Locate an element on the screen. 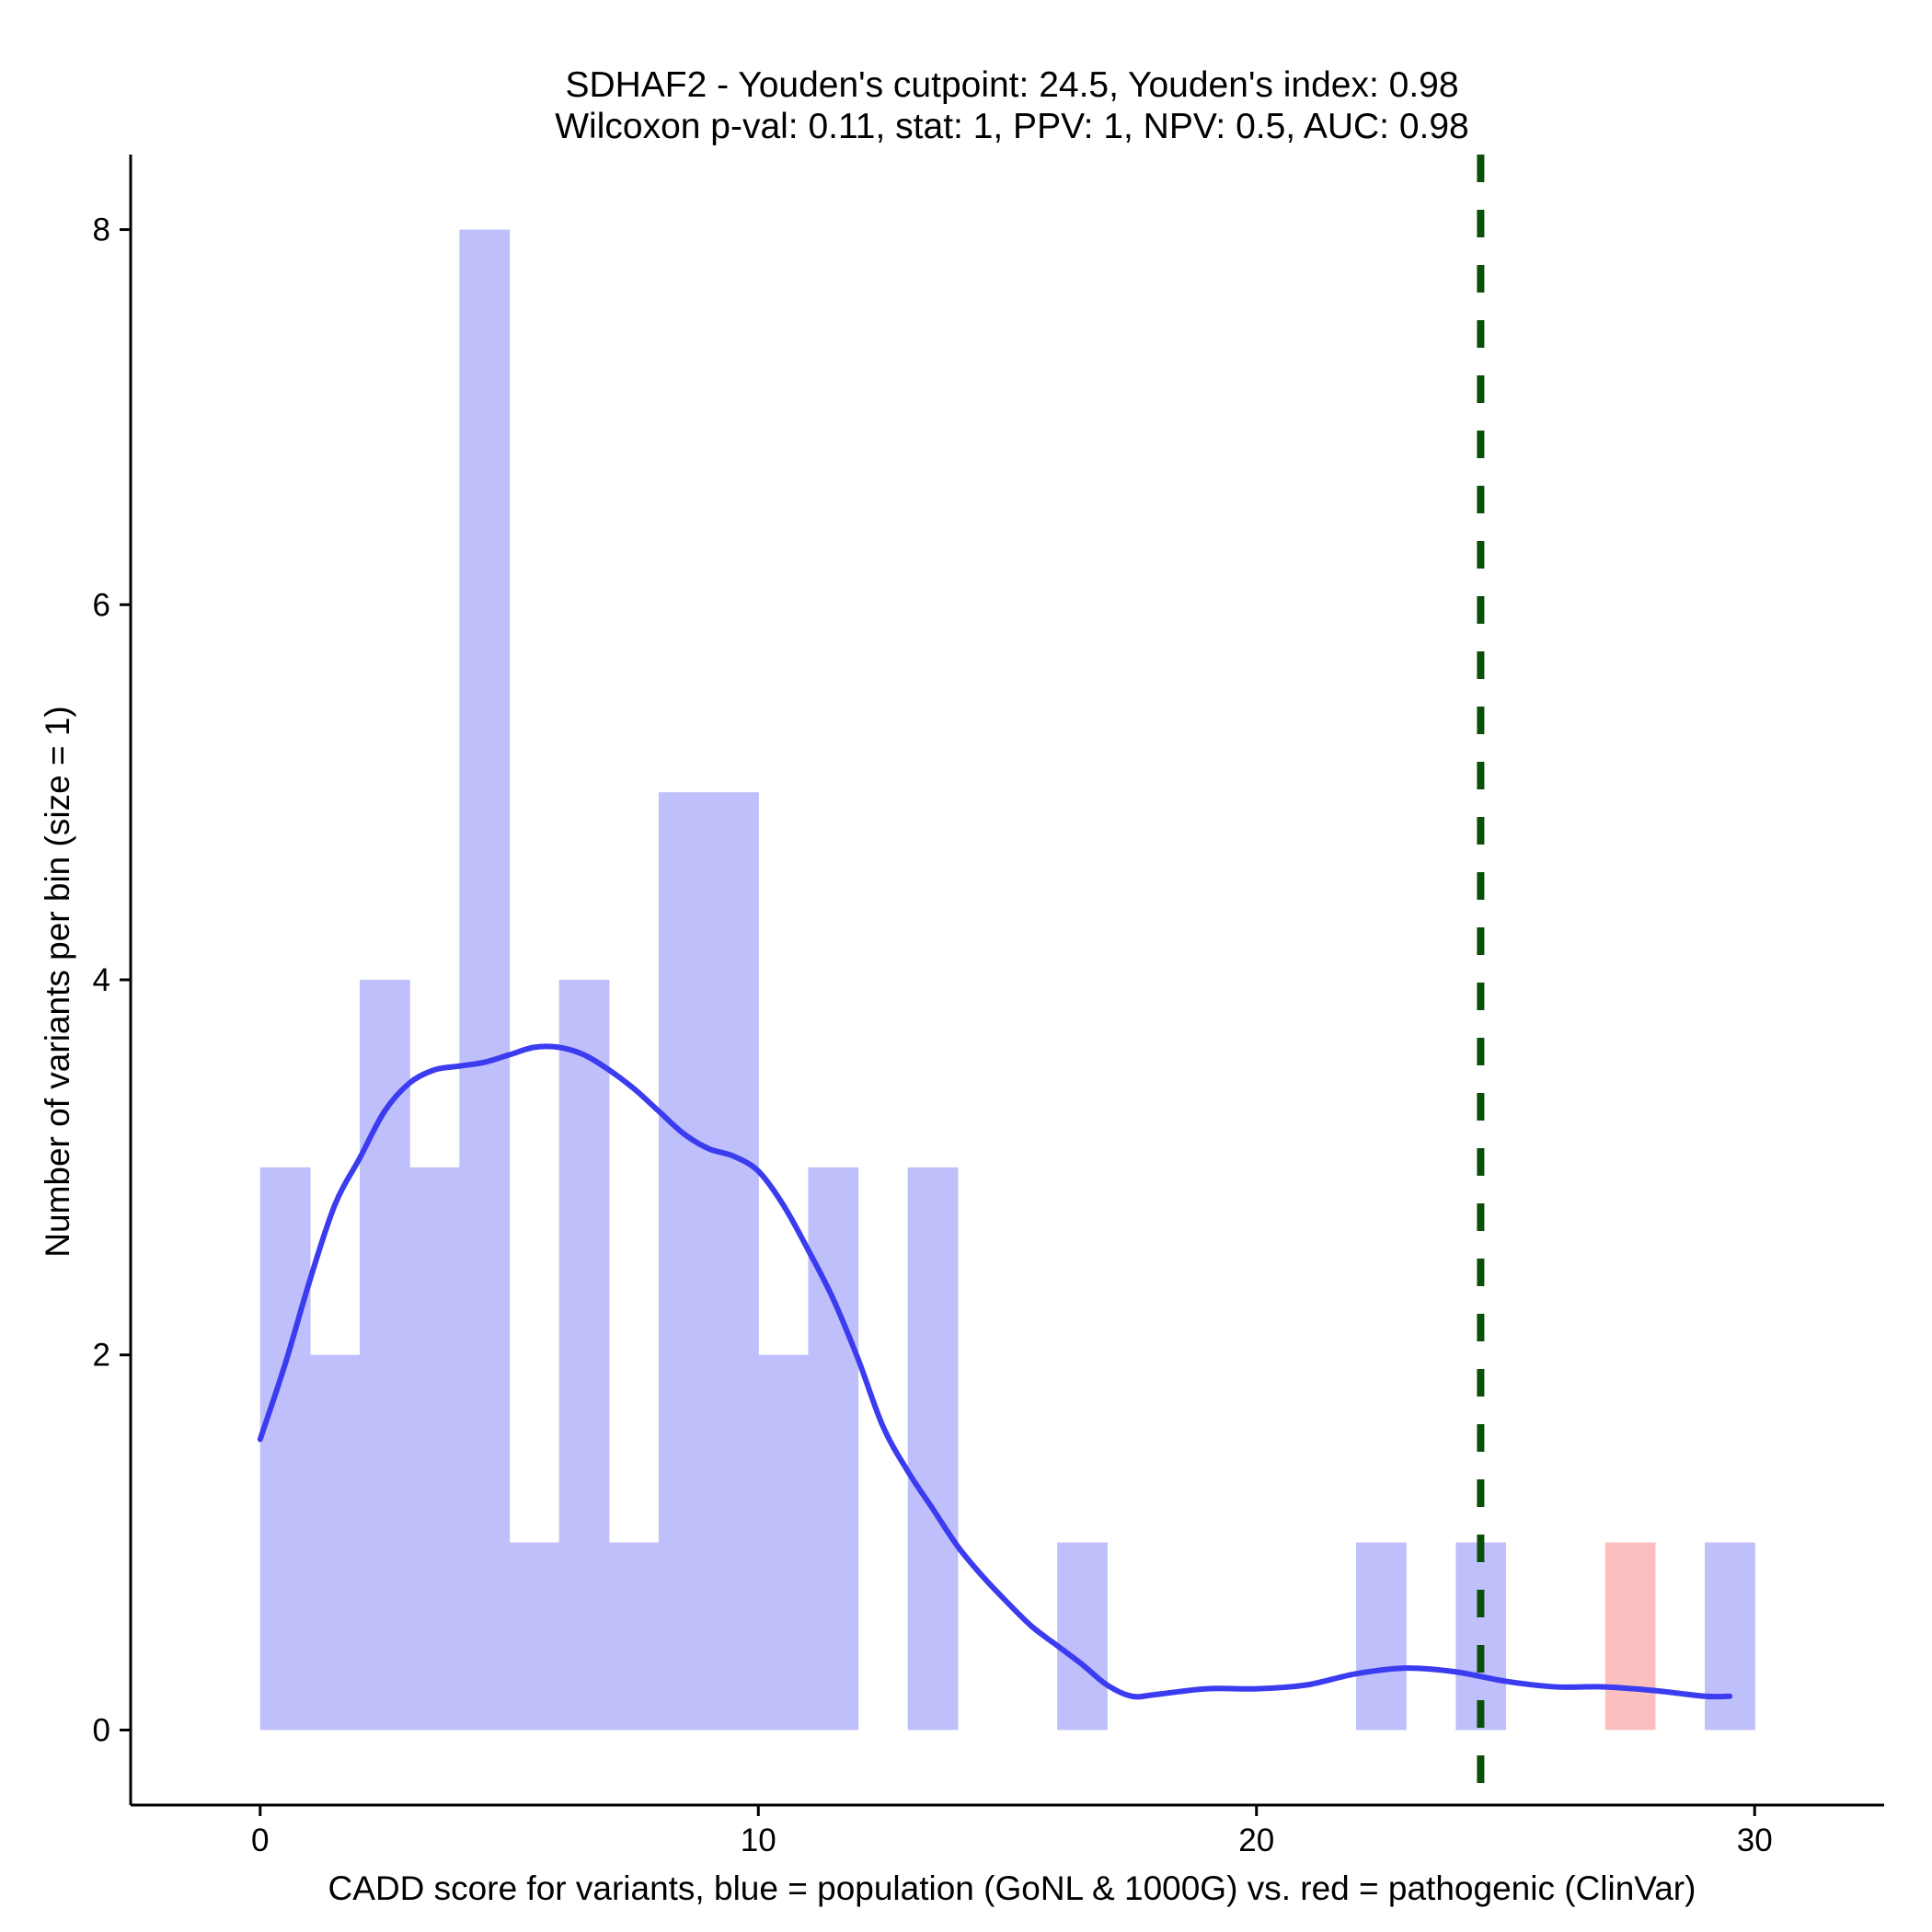  y-tick-label: 8 is located at coordinates (101, 230).